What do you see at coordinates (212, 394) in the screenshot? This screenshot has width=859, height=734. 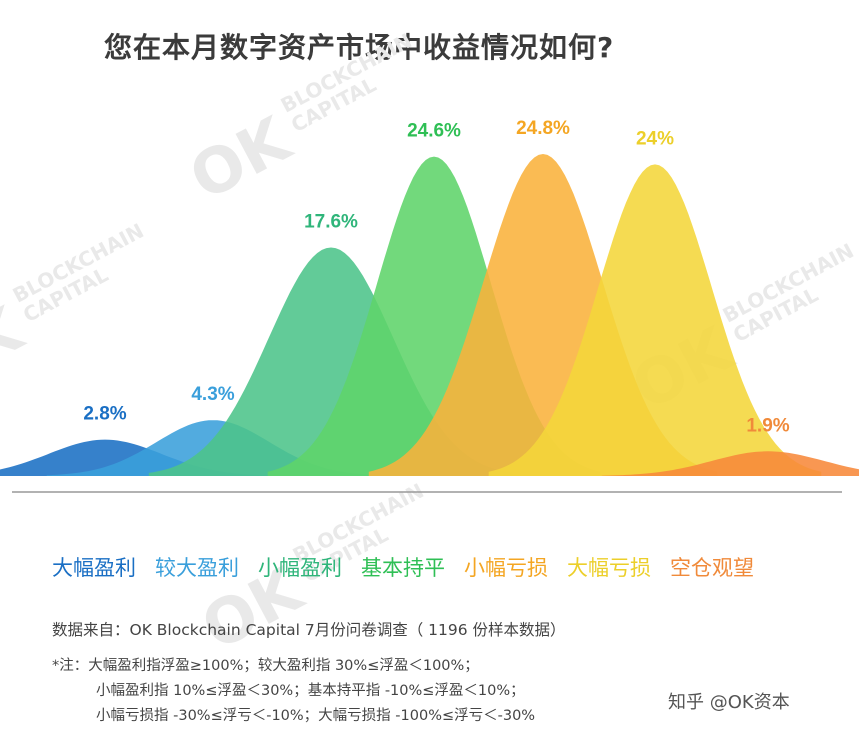 I see `value-label-1: 4.3%` at bounding box center [212, 394].